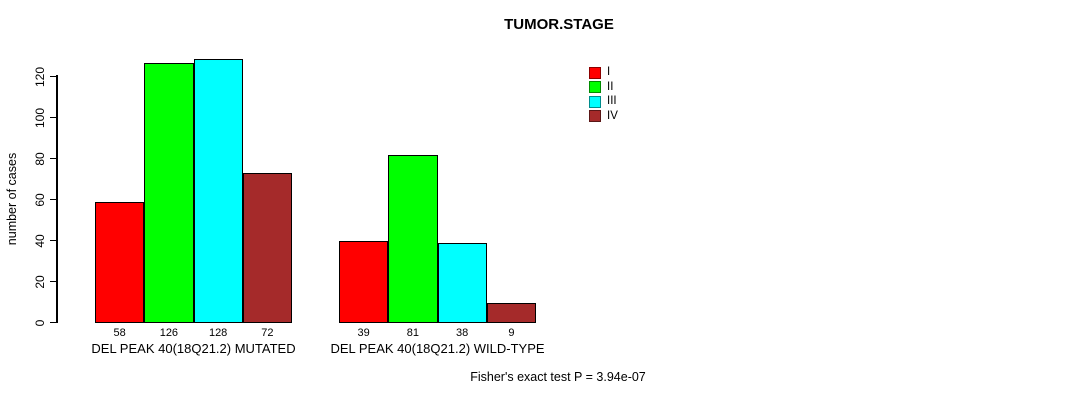 The height and width of the screenshot is (400, 1090). What do you see at coordinates (40, 158) in the screenshot?
I see `y-tick-label: 80` at bounding box center [40, 158].